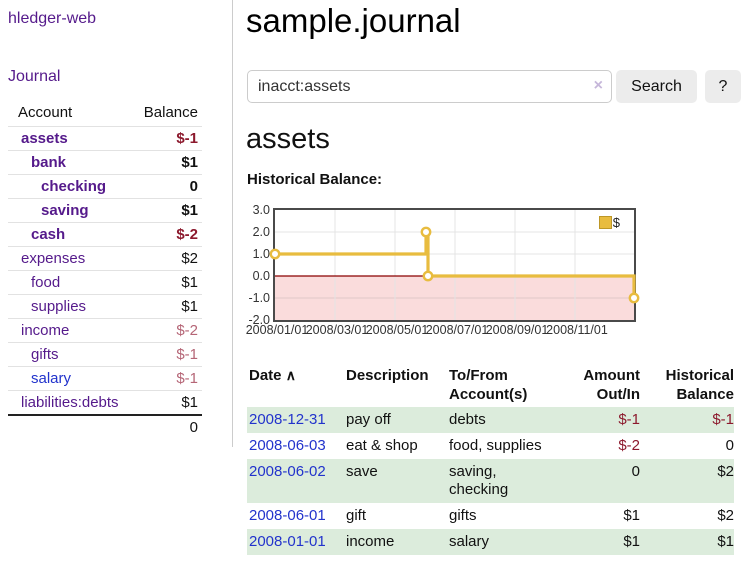  Describe the element at coordinates (272, 375) in the screenshot. I see `date-column-header: Date ∧` at that location.